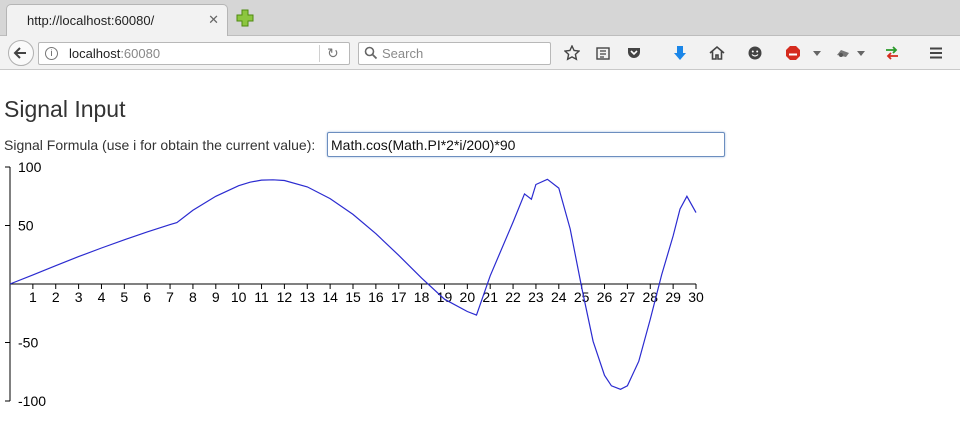  What do you see at coordinates (793, 53) in the screenshot?
I see `adblock-plus-icon` at bounding box center [793, 53].